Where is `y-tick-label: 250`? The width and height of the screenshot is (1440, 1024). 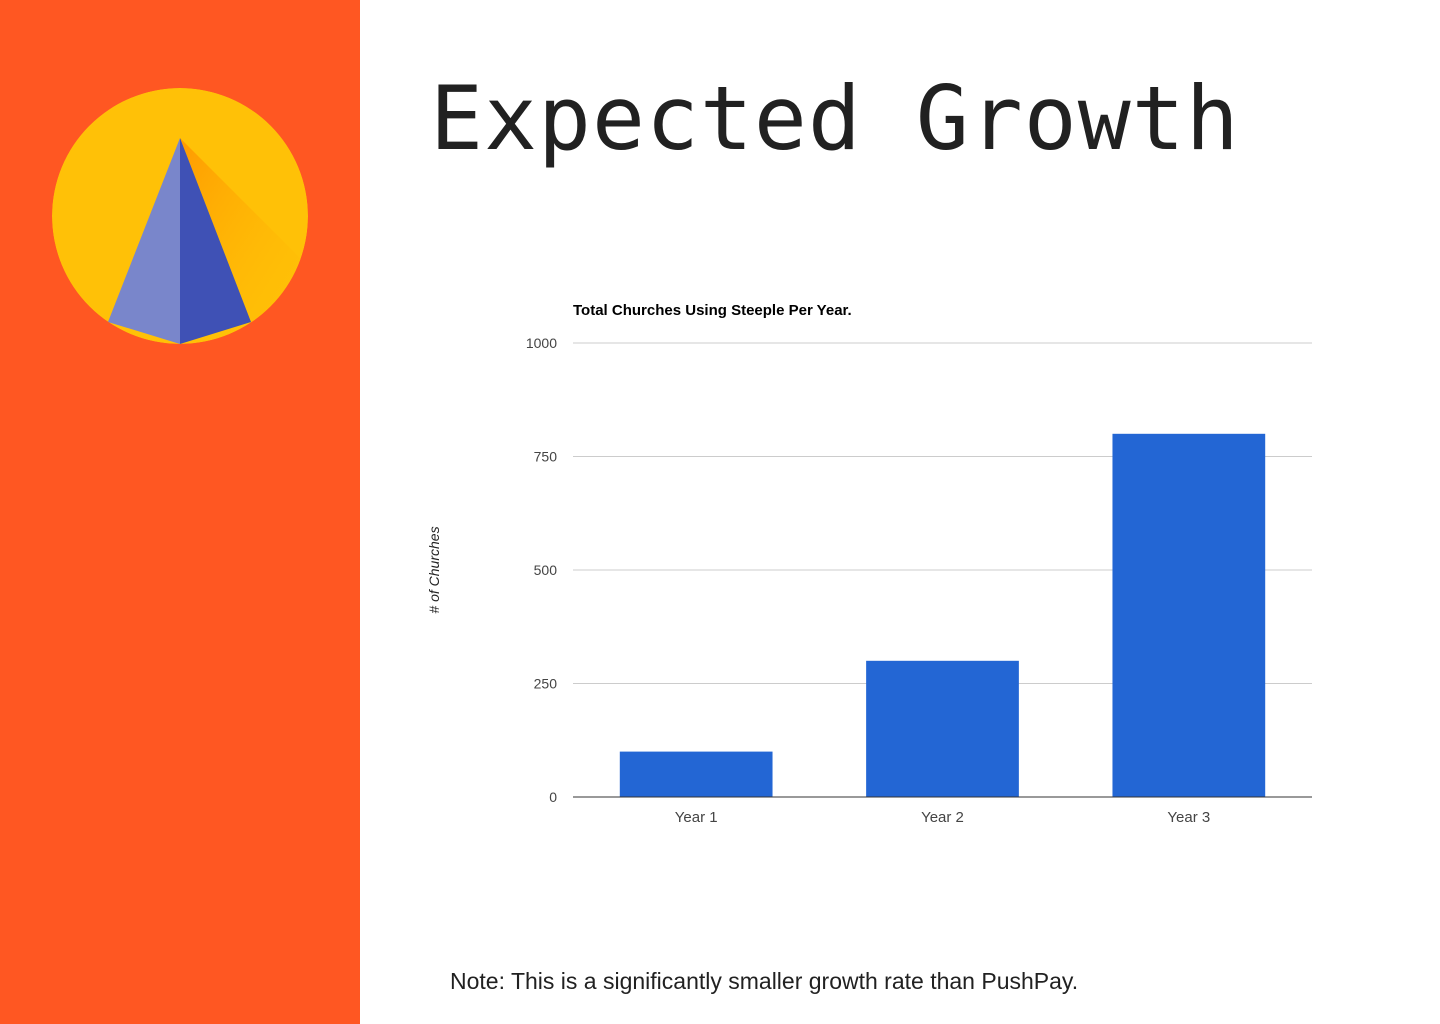
y-tick-label: 250 is located at coordinates (546, 684).